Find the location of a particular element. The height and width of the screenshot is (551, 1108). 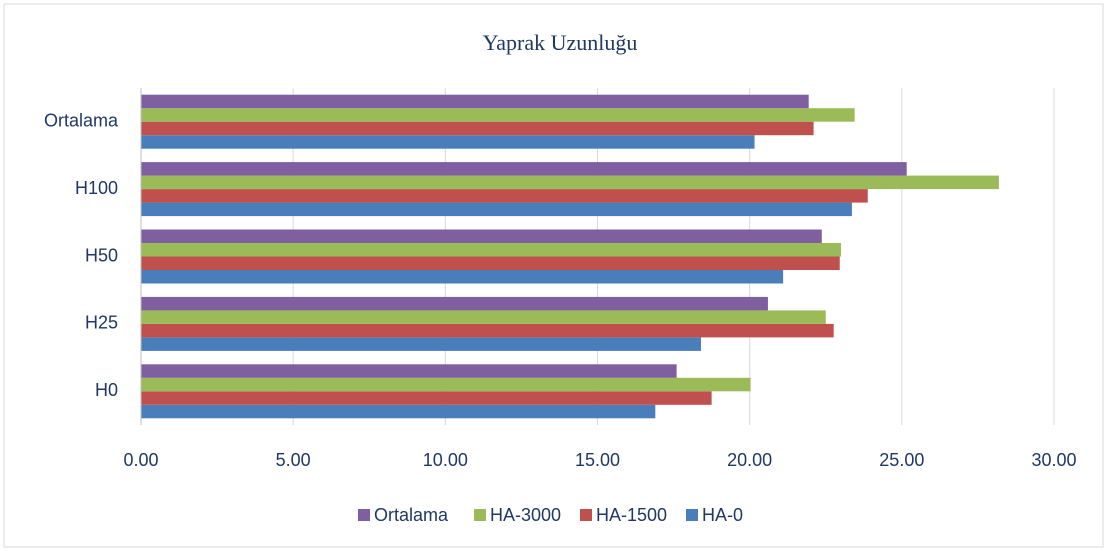

legend-label: HA-1500 is located at coordinates (631, 515).